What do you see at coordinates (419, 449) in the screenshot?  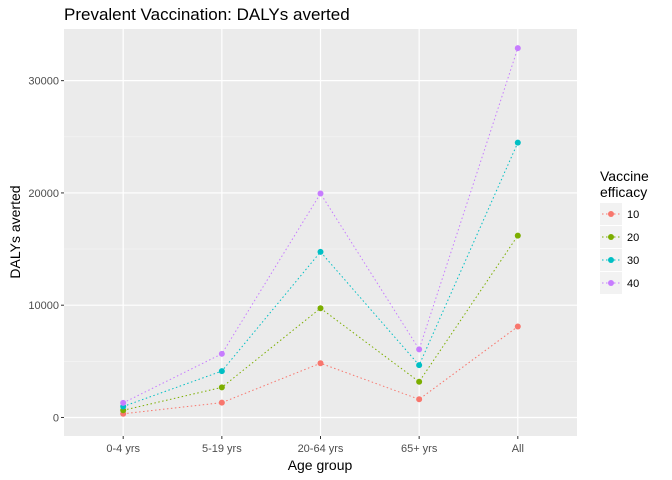 I see `x-tick-label: 65+ yrs` at bounding box center [419, 449].